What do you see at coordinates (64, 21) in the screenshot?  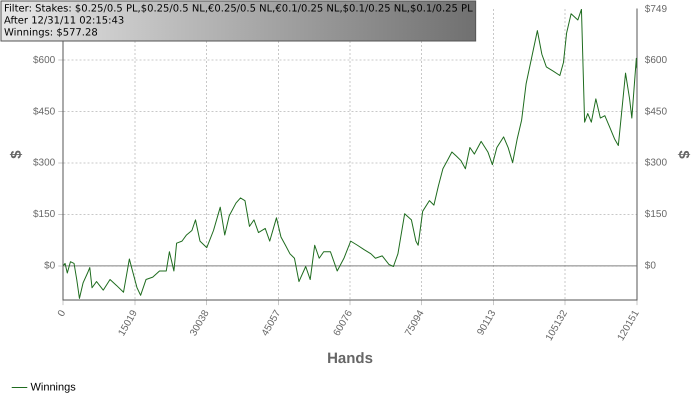 I see `annotation: After 12/31/11 02:15:43` at bounding box center [64, 21].